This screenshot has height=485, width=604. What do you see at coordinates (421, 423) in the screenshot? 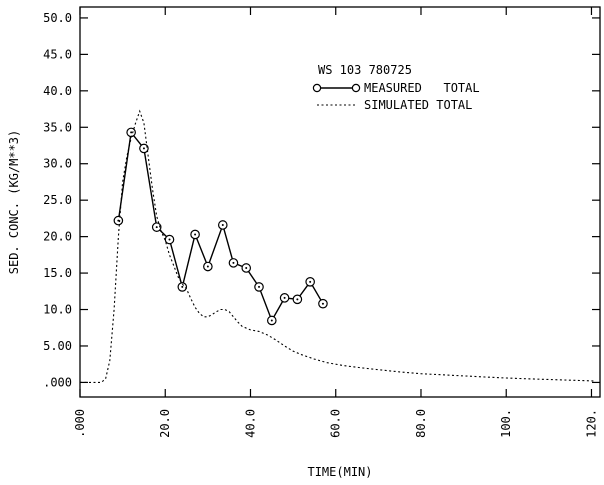
I see `x-tick-label: 80.0` at bounding box center [421, 423].